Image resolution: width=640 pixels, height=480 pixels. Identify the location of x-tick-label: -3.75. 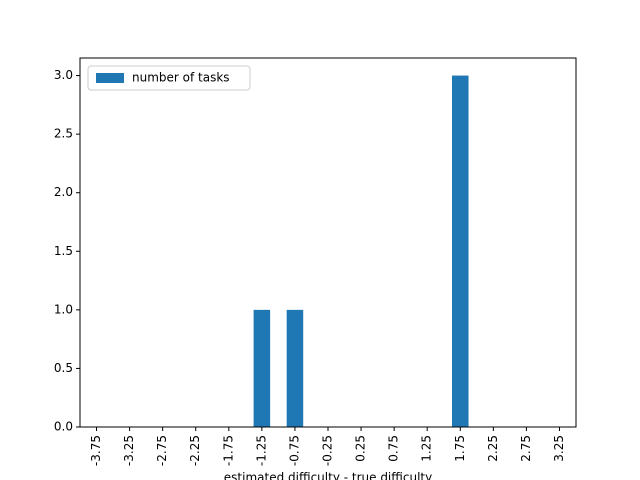
(96, 450).